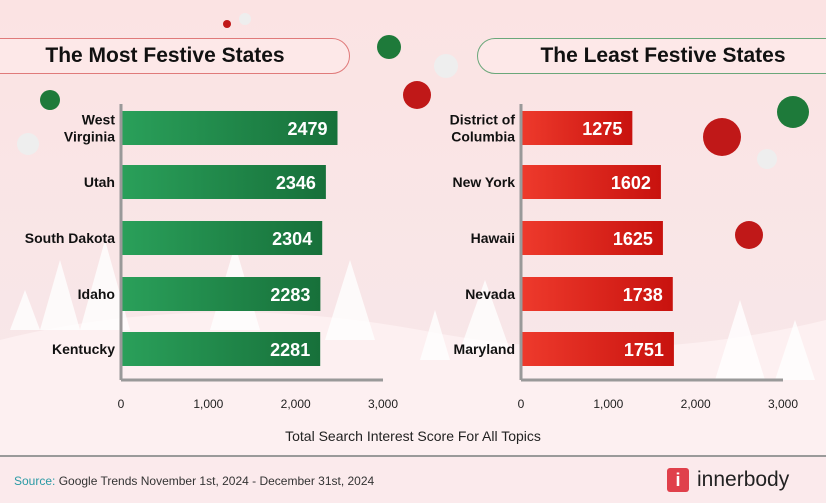 The height and width of the screenshot is (503, 826). I want to click on bar-value-label: 1602, so click(631, 183).